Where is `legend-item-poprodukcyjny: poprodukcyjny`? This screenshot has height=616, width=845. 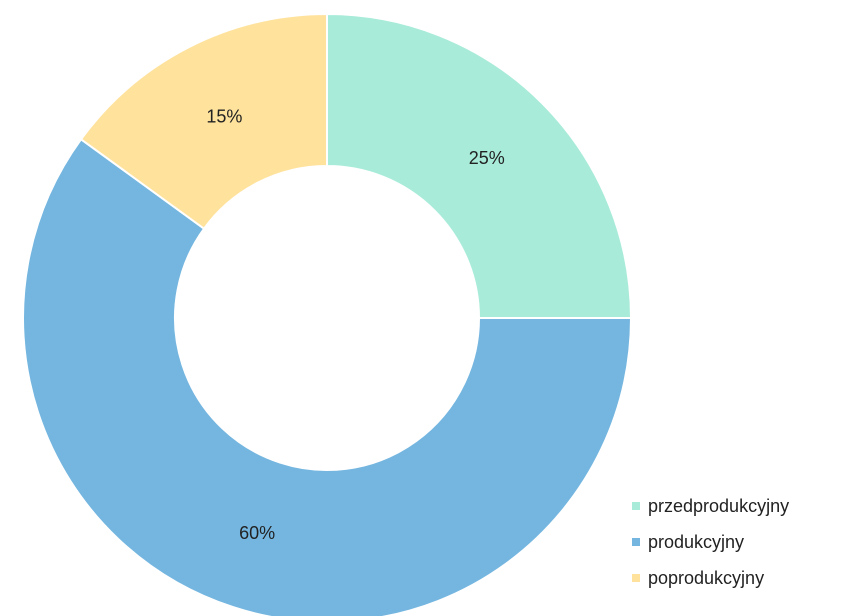
legend-item-poprodukcyjny: poprodukcyjny is located at coordinates (710, 578).